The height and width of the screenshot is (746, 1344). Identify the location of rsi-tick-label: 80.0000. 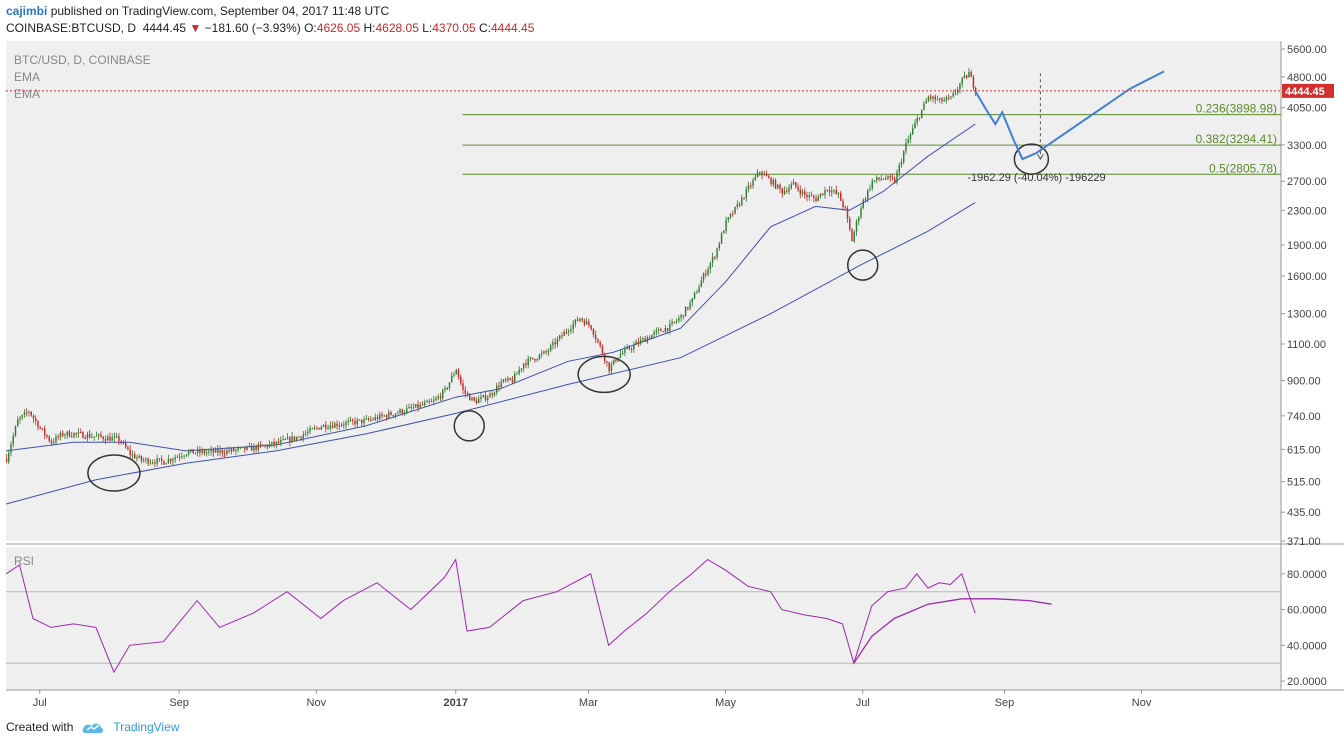
(1307, 575).